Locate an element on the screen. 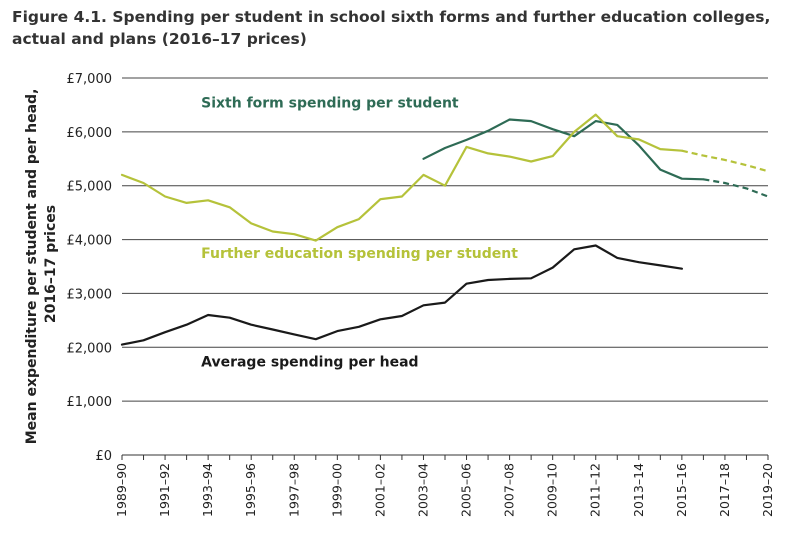  y-tick-label: £1,000 is located at coordinates (90, 402).